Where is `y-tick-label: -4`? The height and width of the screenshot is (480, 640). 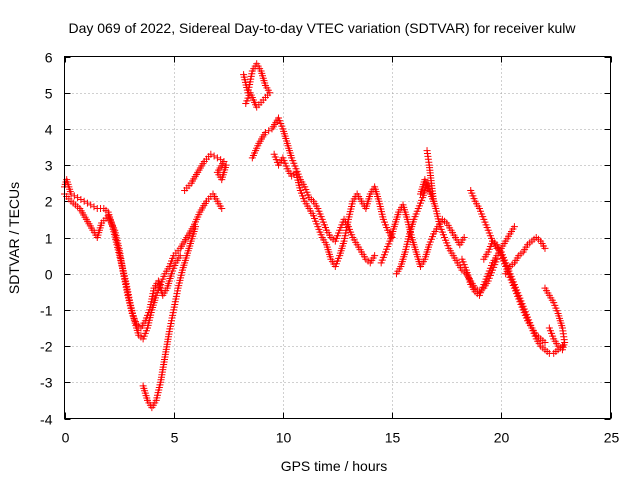
y-tick-label: -4 is located at coordinates (46, 420).